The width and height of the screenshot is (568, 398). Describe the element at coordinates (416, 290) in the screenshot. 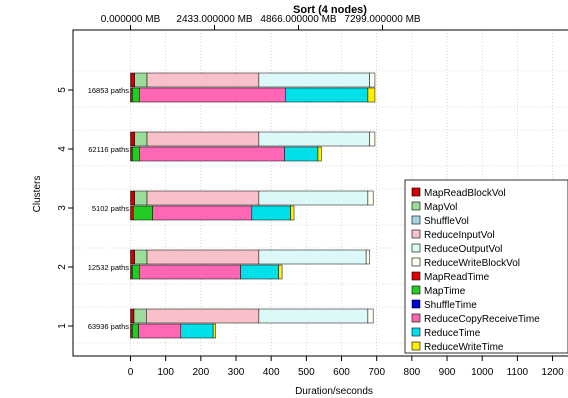

I see `legend-swatch-MapTime` at that location.